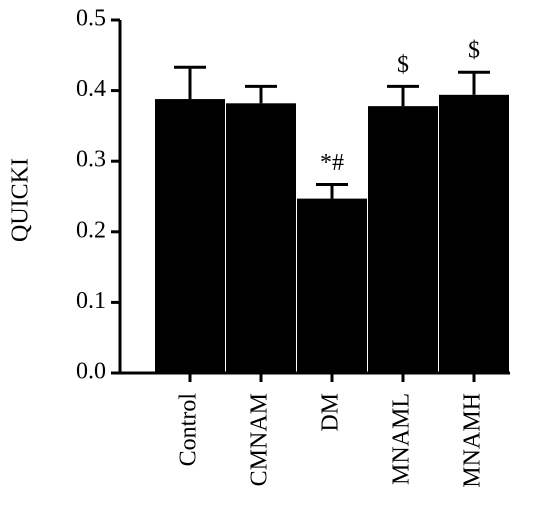 The width and height of the screenshot is (550, 530). Describe the element at coordinates (331, 412) in the screenshot. I see `x-tick-label: DM` at that location.